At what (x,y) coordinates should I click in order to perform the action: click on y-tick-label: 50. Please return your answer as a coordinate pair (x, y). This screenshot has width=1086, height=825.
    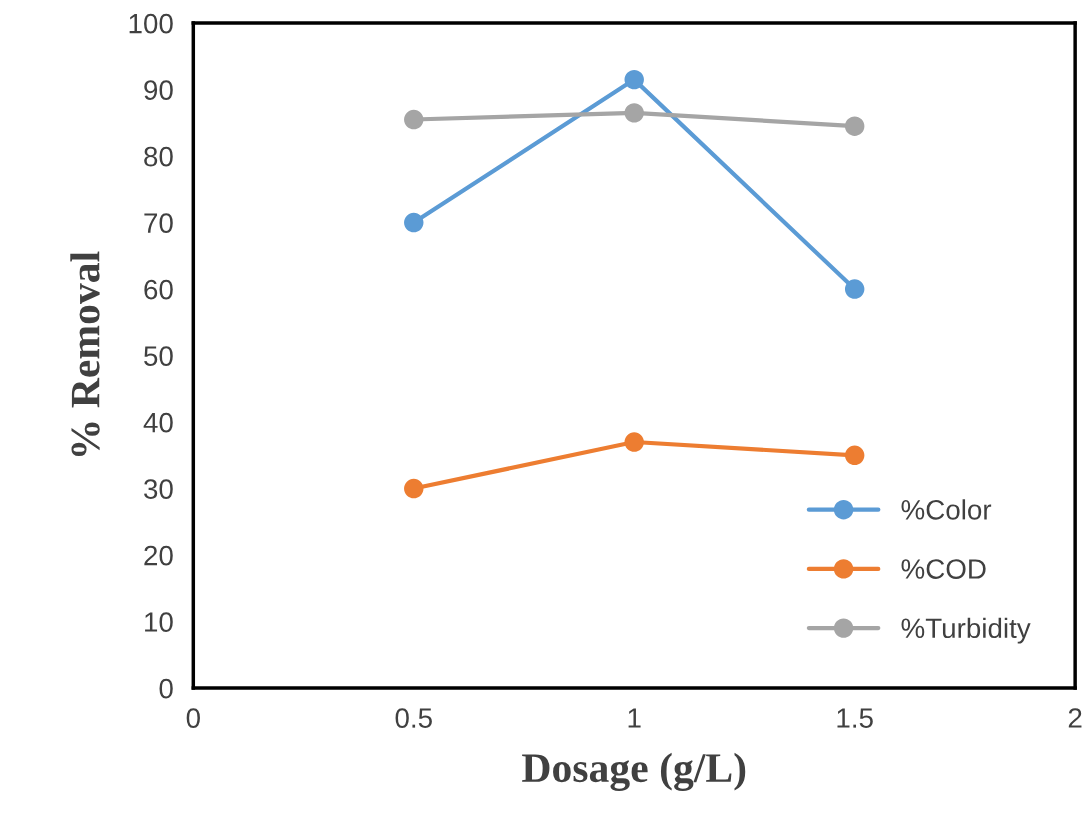
    Looking at the image, I should click on (158, 356).